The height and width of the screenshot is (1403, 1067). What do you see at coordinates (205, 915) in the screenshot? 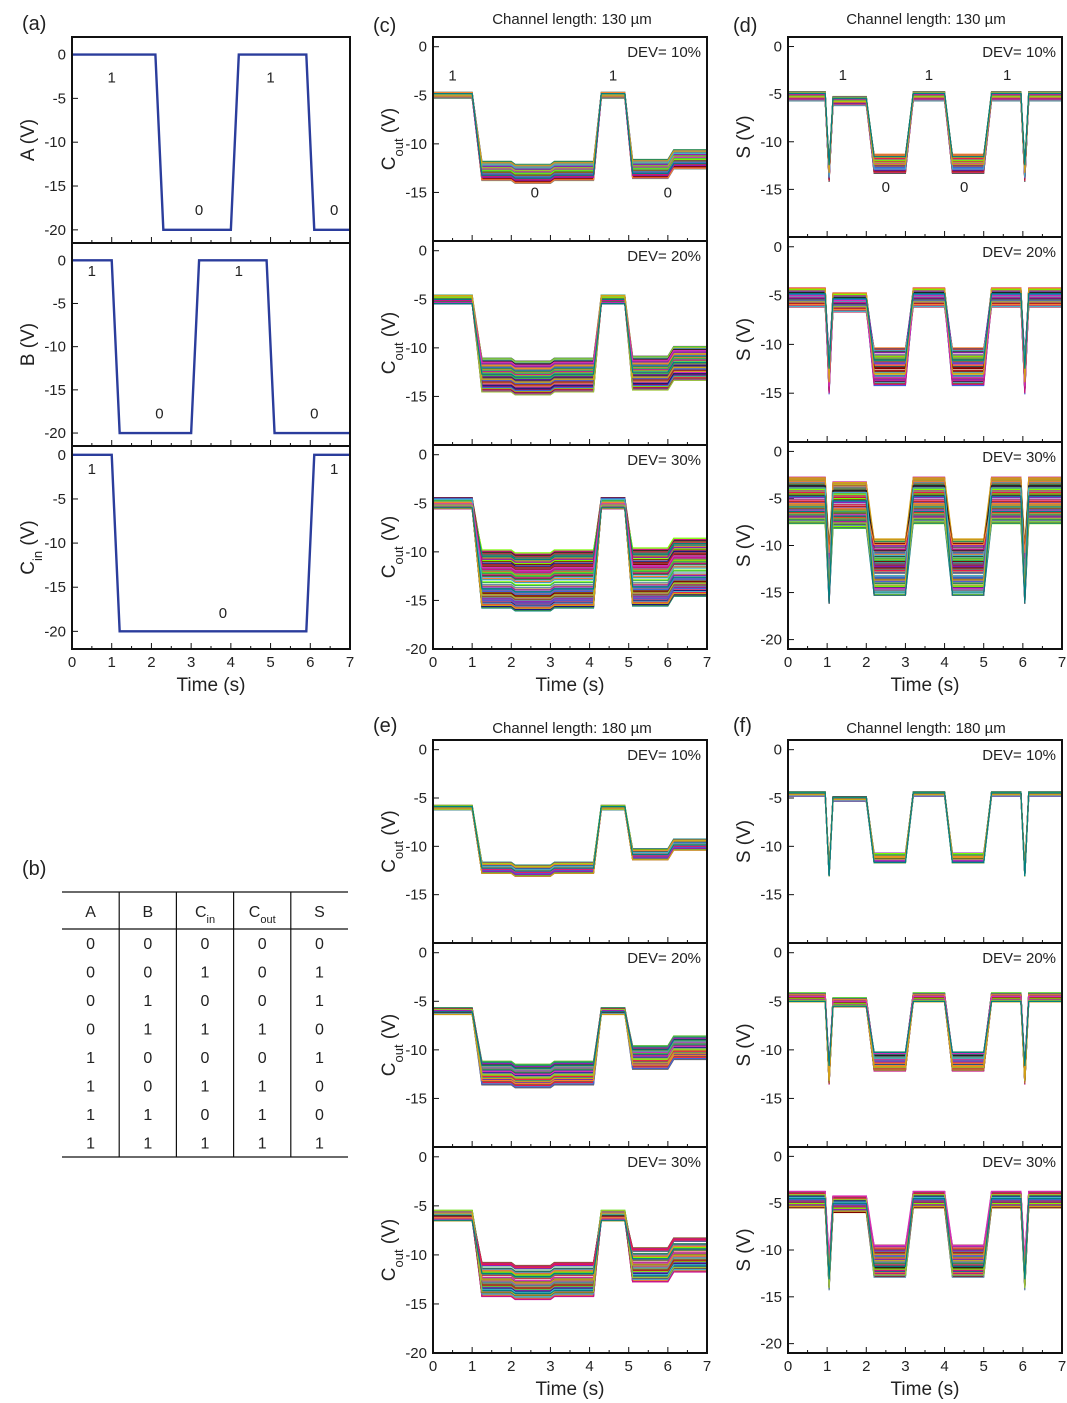
I see `table-header: Cin` at bounding box center [205, 915].